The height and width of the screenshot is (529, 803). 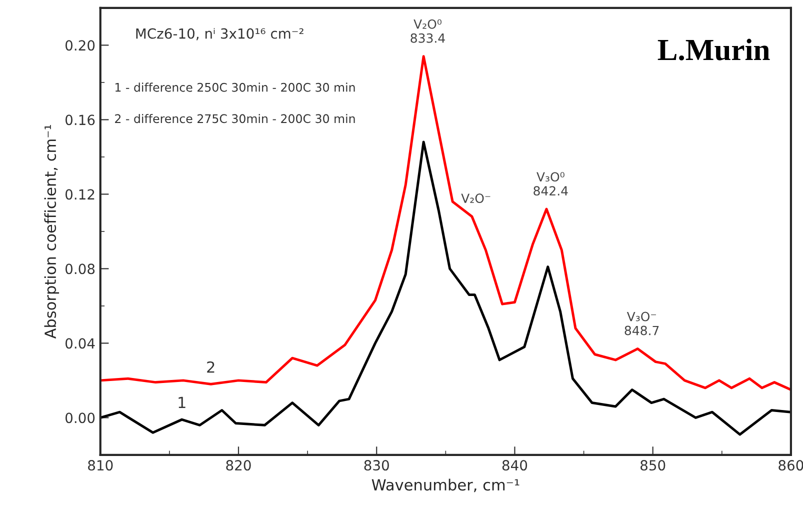 What do you see at coordinates (551, 184) in the screenshot?
I see `annotation: V₃O⁰ 842.4` at bounding box center [551, 184].